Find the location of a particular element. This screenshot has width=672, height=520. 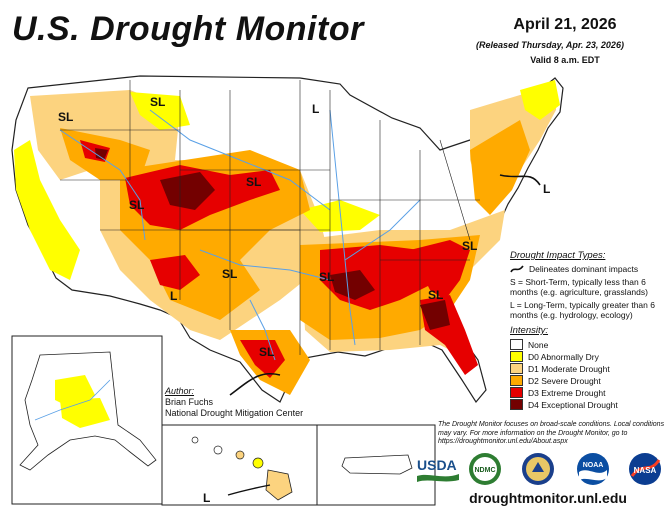

website-url: droughtmonitor.unl.edu is located at coordinates (548, 498).